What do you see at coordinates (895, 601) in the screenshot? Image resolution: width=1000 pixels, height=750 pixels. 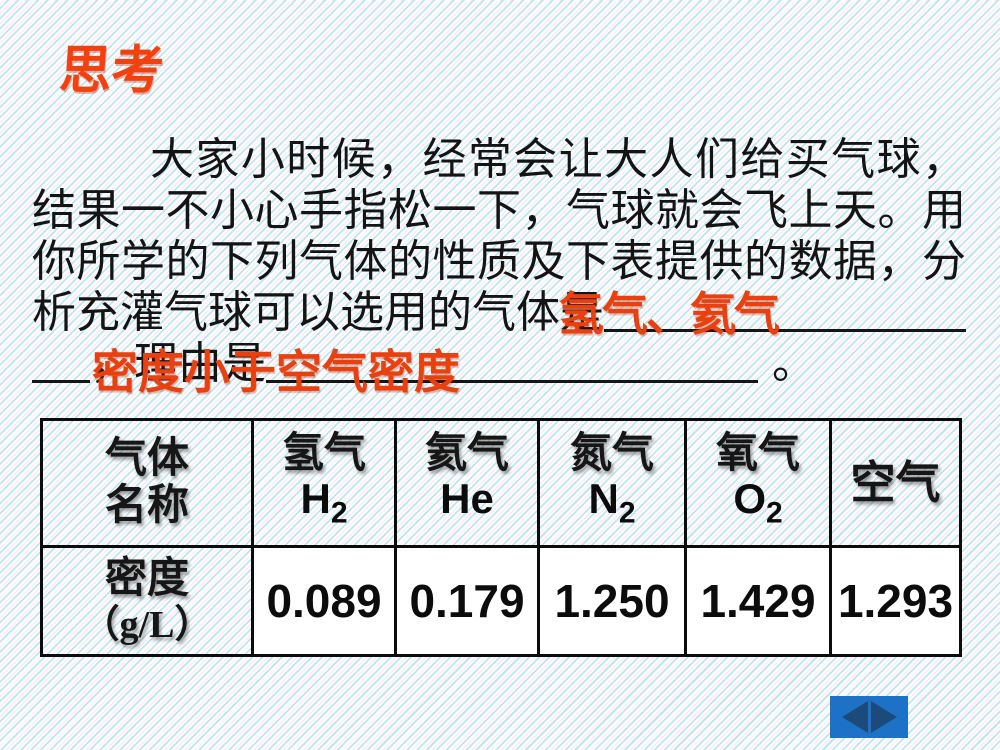 I see `density-value-air: 1.293` at bounding box center [895, 601].